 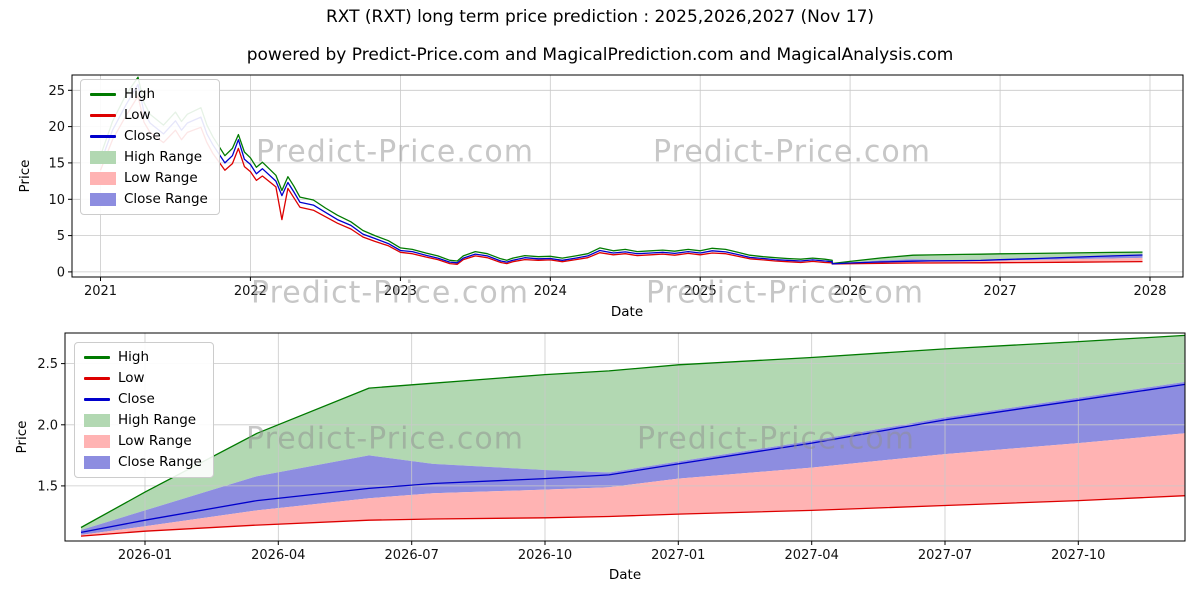 I want to click on x-tick-label: 2027-07, so click(x=945, y=555).